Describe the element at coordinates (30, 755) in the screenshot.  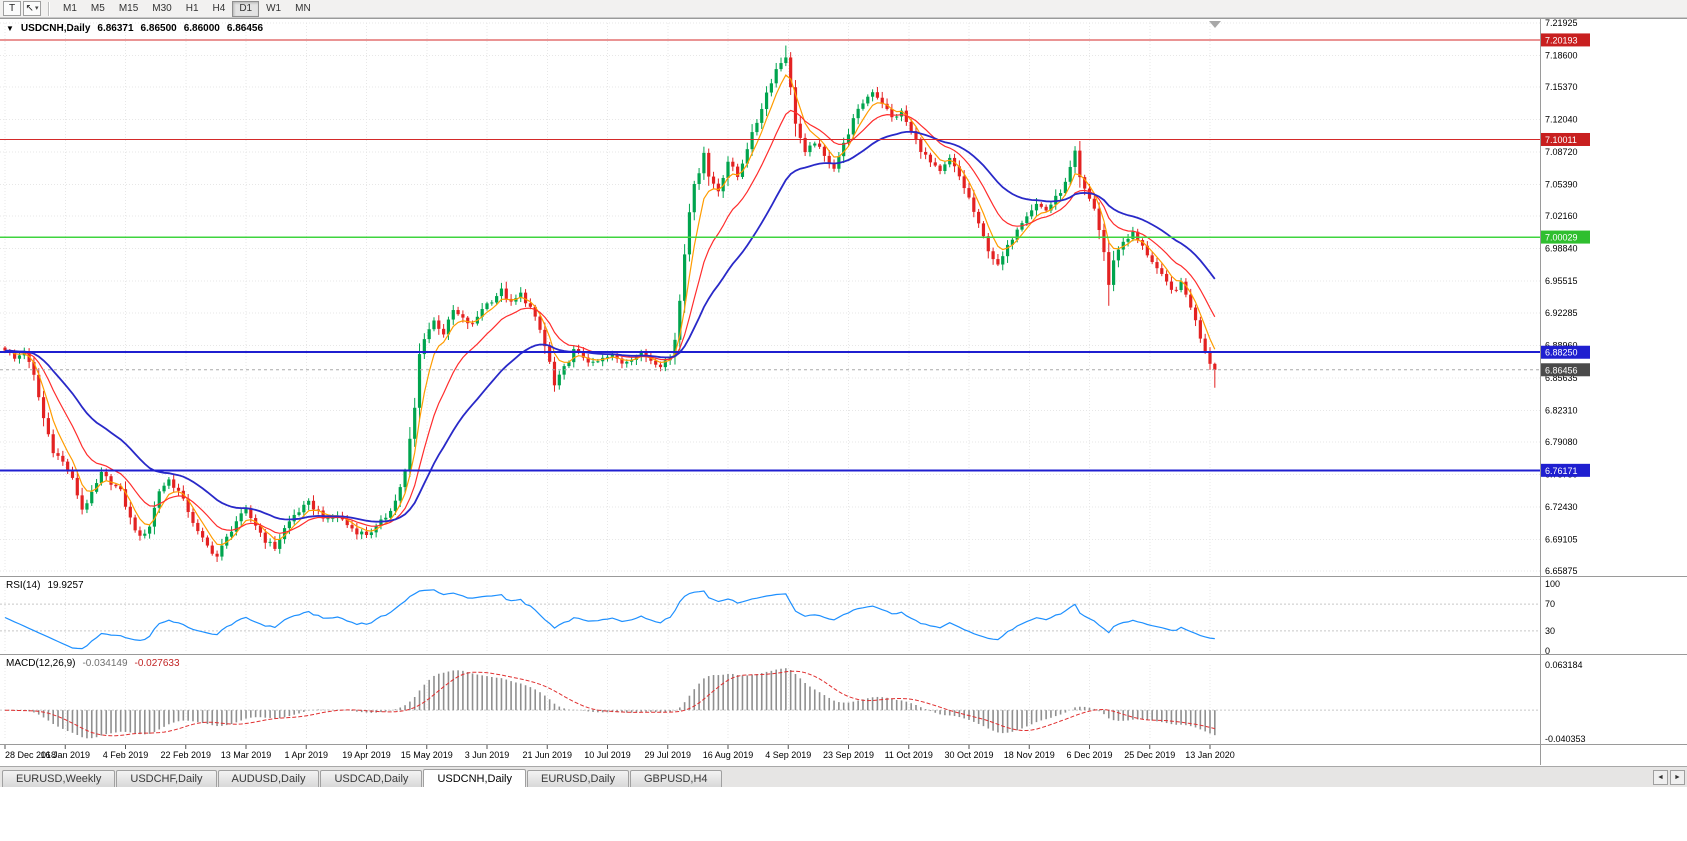
I see `svg-text: 28 Dec 2018` at that location.